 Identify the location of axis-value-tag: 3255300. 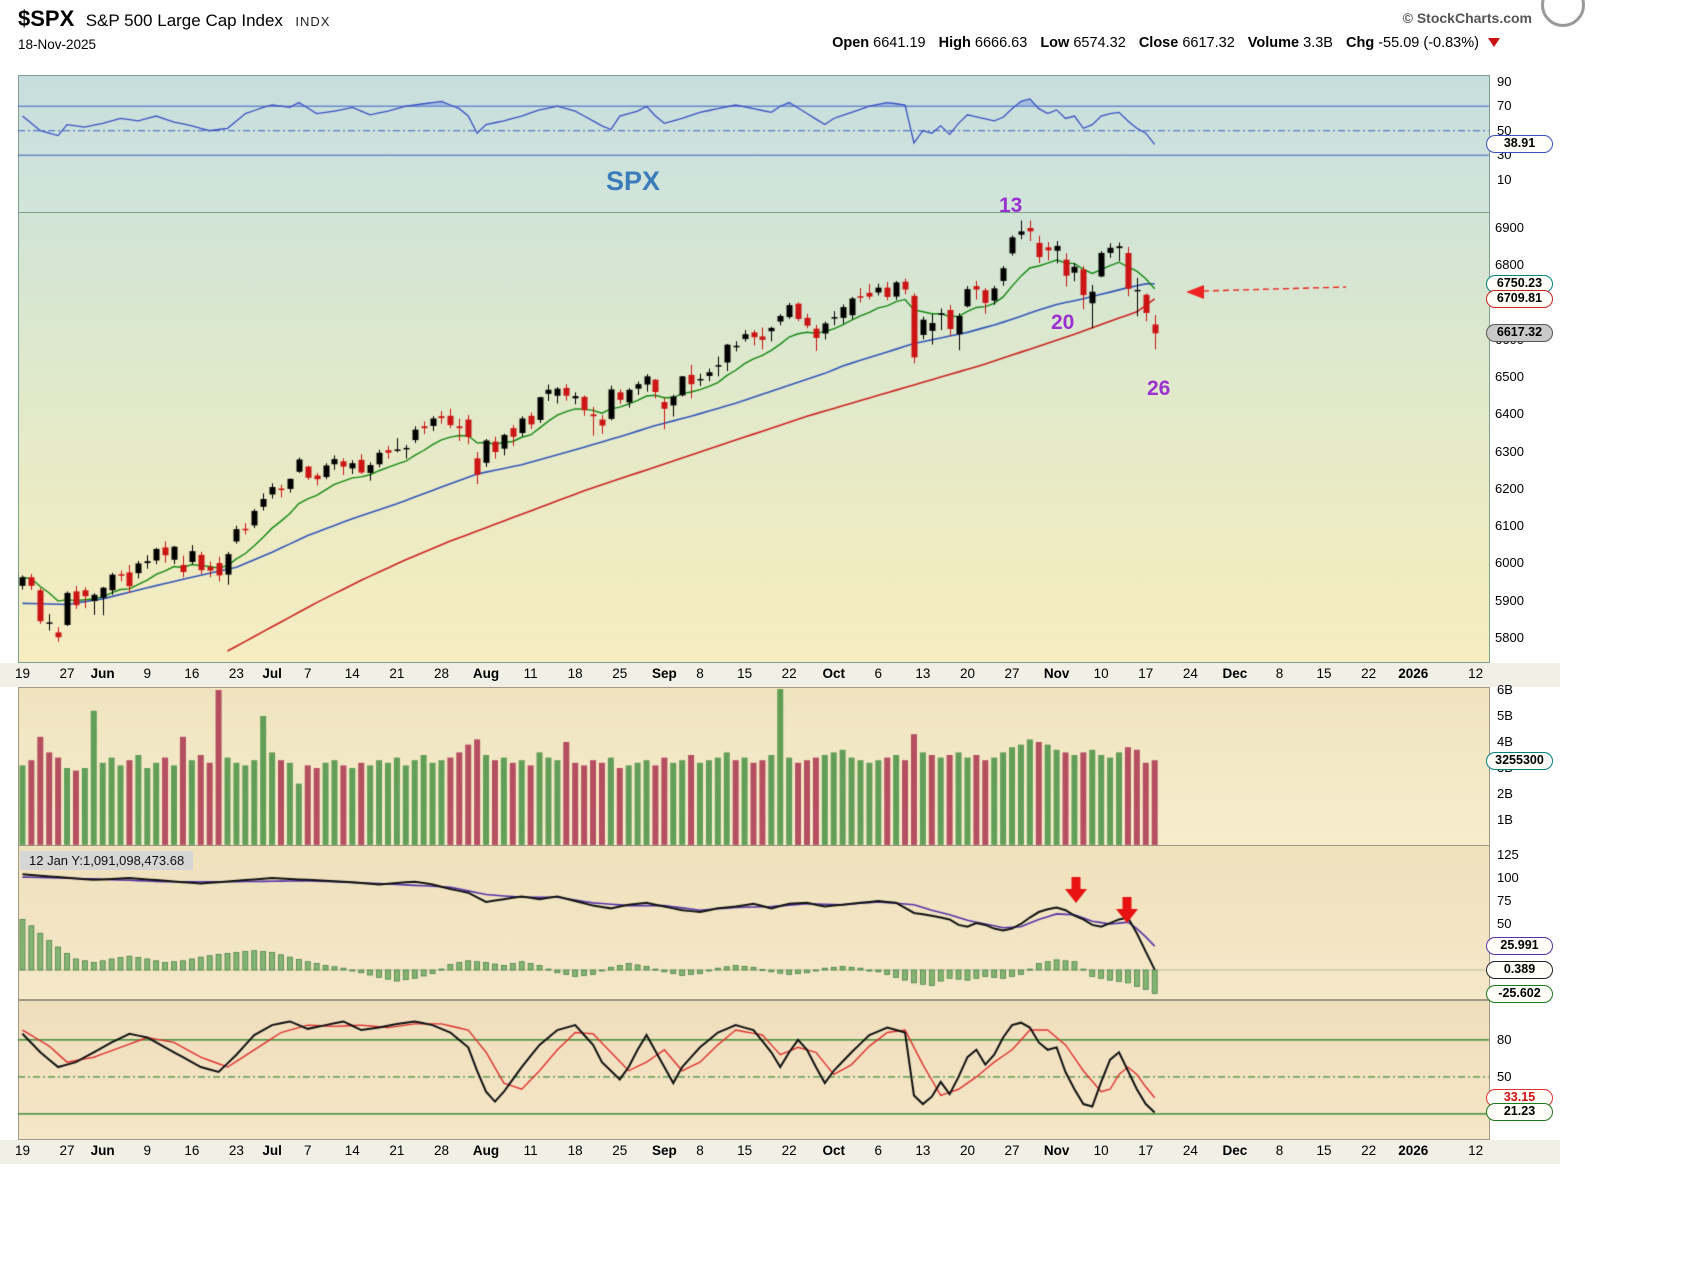
(1519, 761).